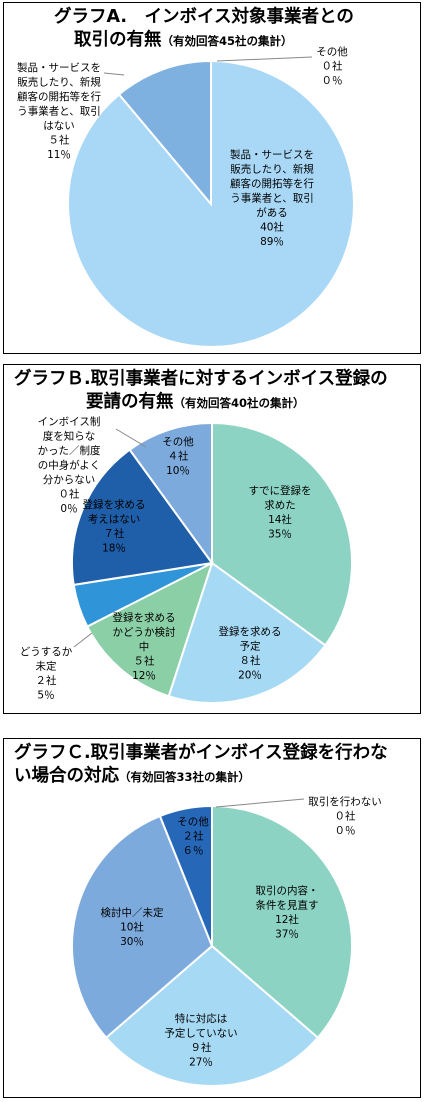  Describe the element at coordinates (201, 1047) in the screenshot. I see `slice-label-line: ９社` at that location.